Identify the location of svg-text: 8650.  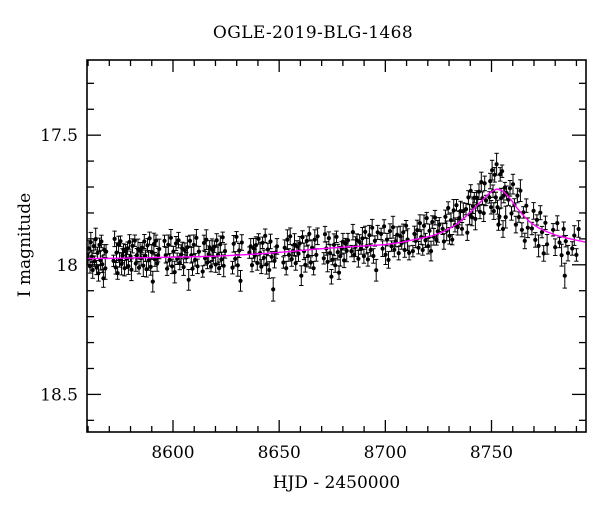
(279, 453).